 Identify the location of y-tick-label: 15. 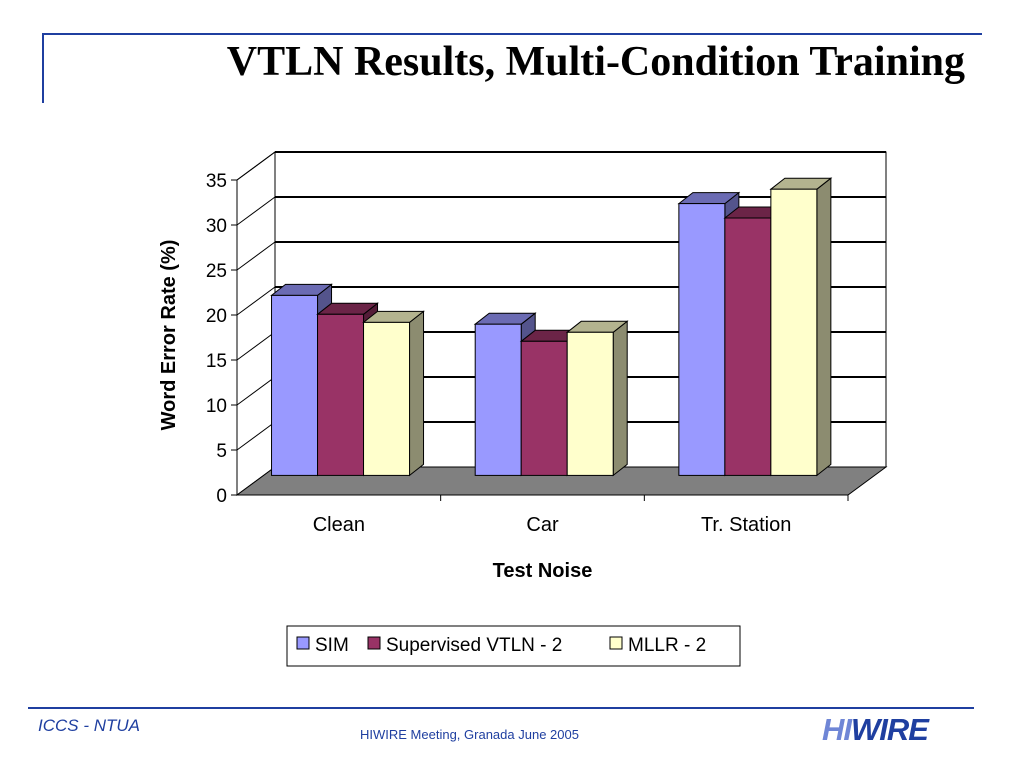
(216, 361).